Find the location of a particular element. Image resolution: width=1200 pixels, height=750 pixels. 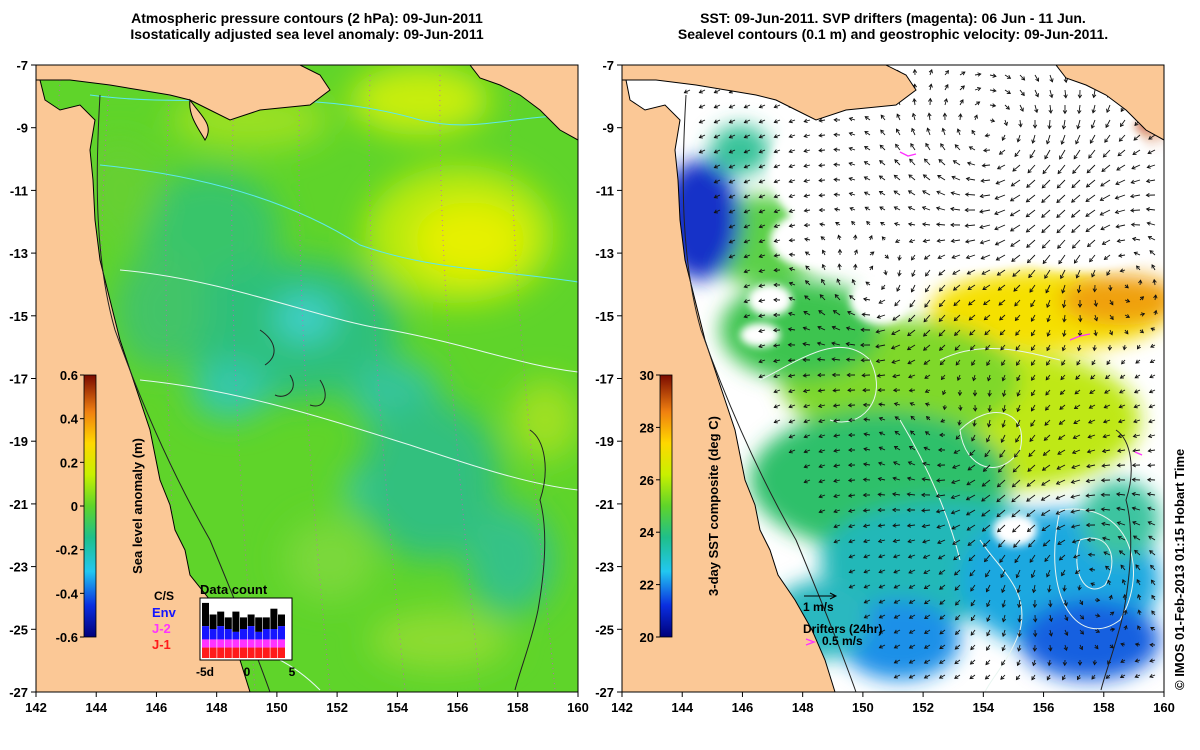

inset-bar-j2 is located at coordinates (281, 643).